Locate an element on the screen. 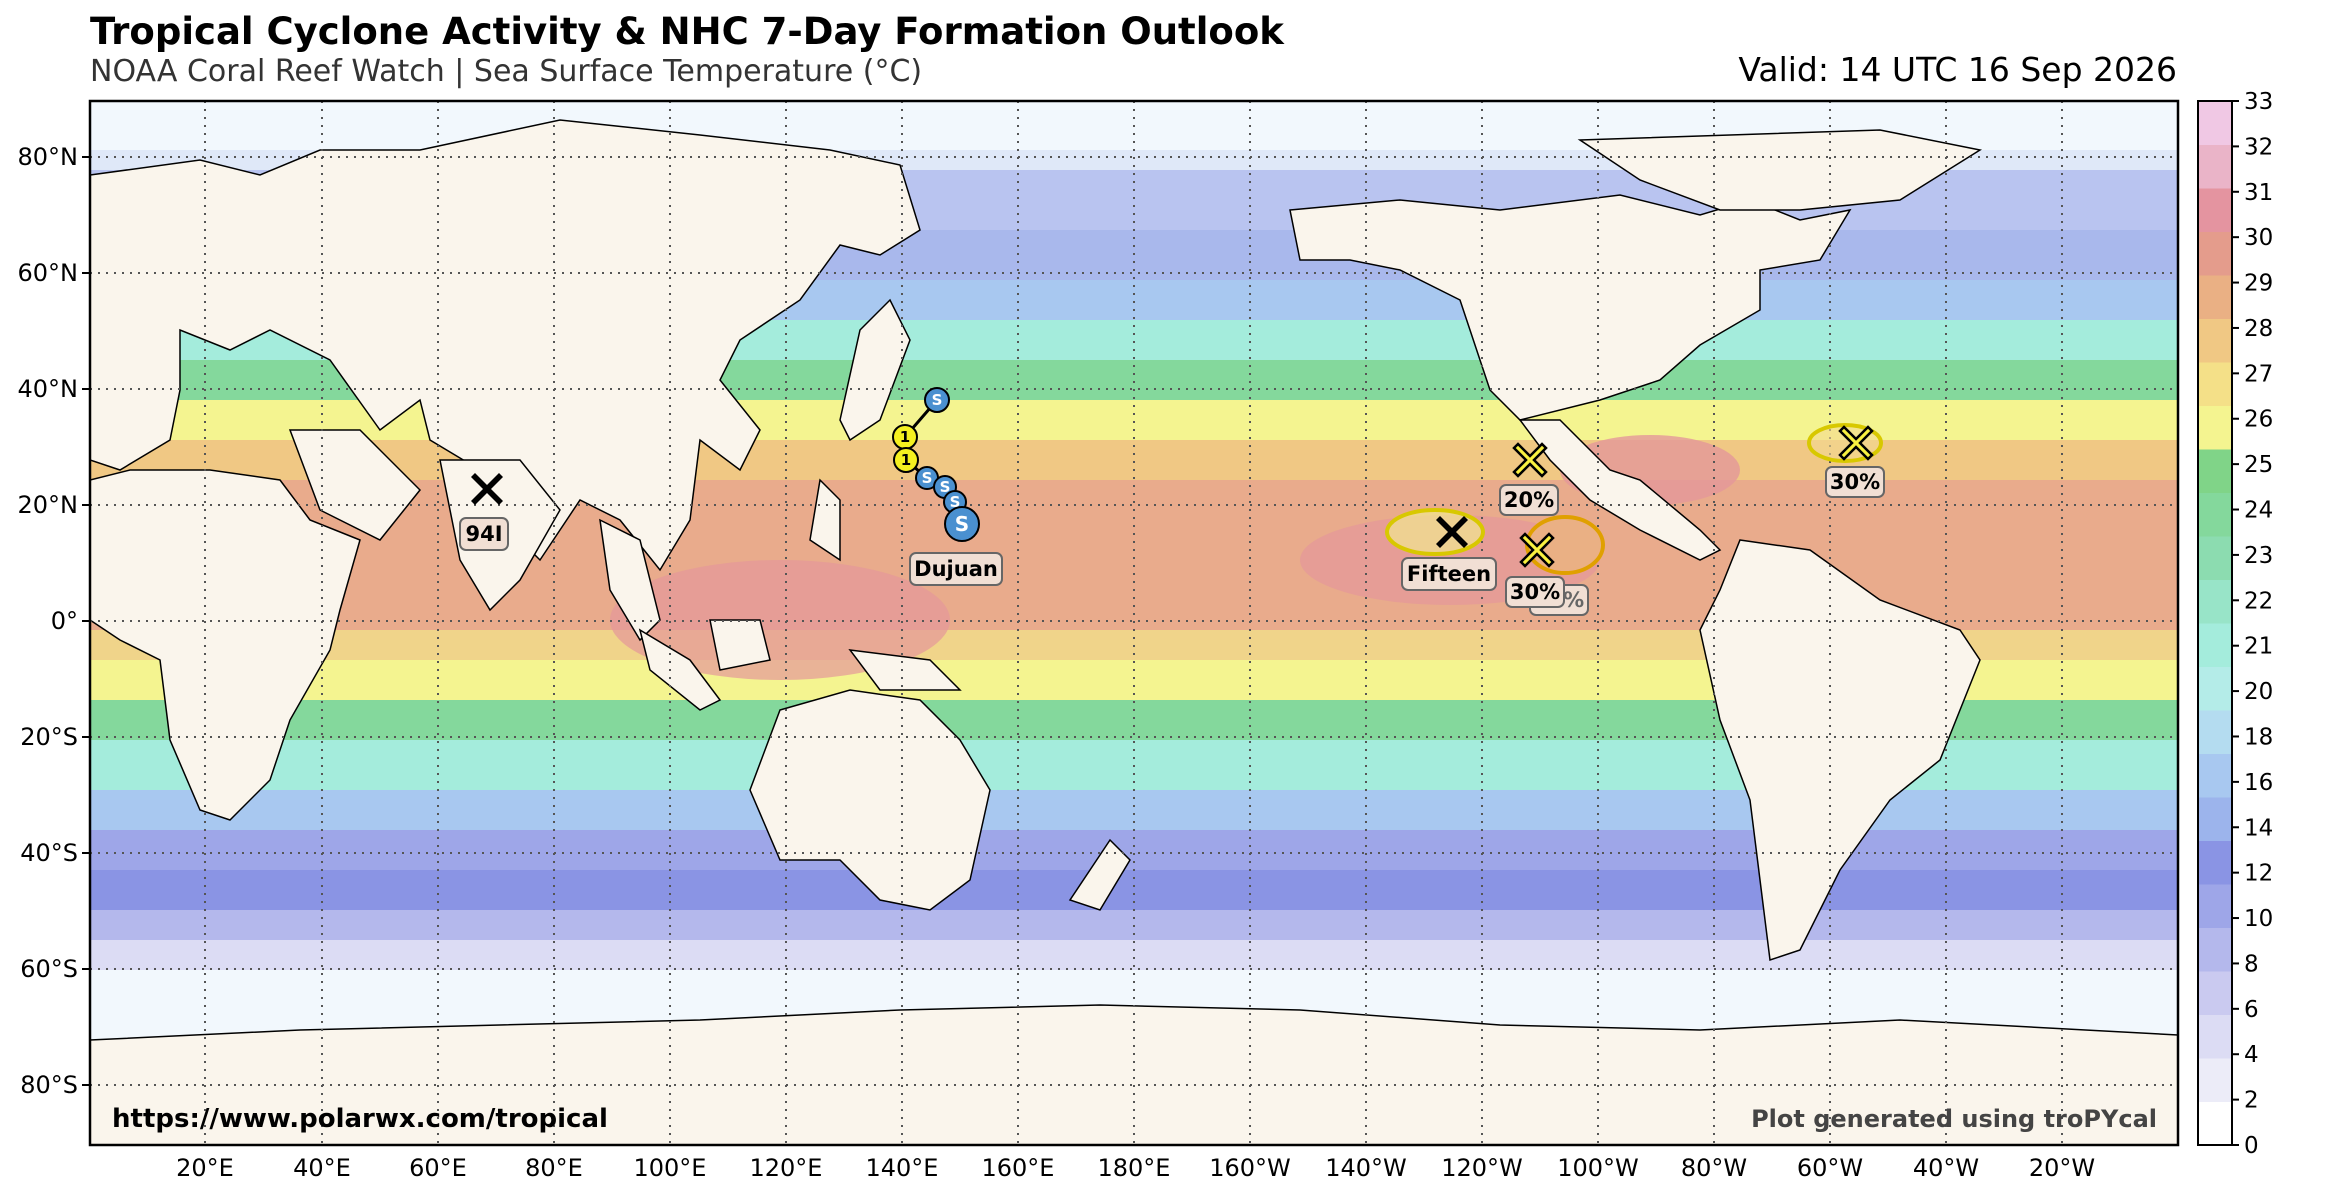 The image size is (2332, 1201). colorbar-tick-label: 12 is located at coordinates (2258, 874).